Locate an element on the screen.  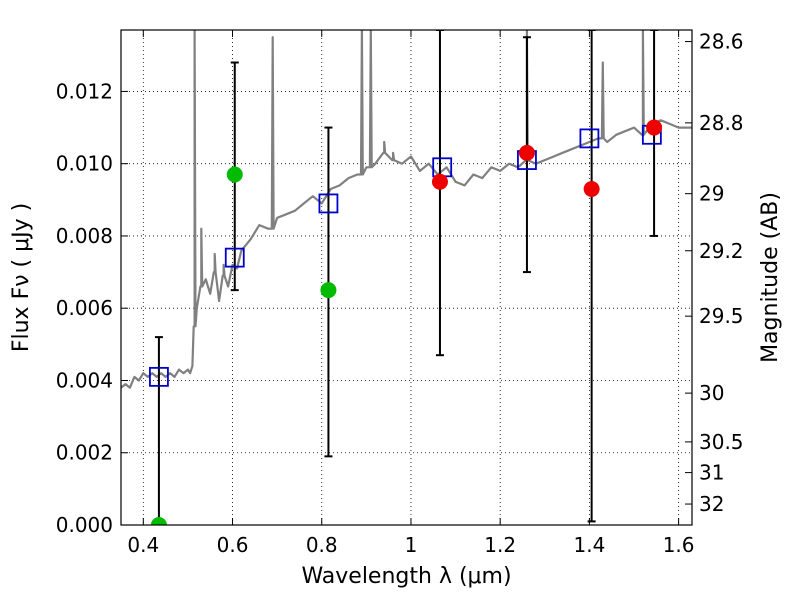
magnitude-tick-label: 29.5 is located at coordinates (721, 316).